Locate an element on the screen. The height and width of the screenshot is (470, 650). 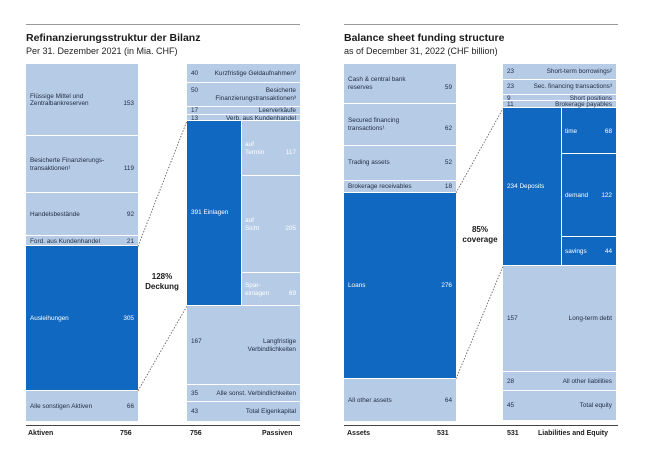
liability-value: 13 is located at coordinates (195, 118).